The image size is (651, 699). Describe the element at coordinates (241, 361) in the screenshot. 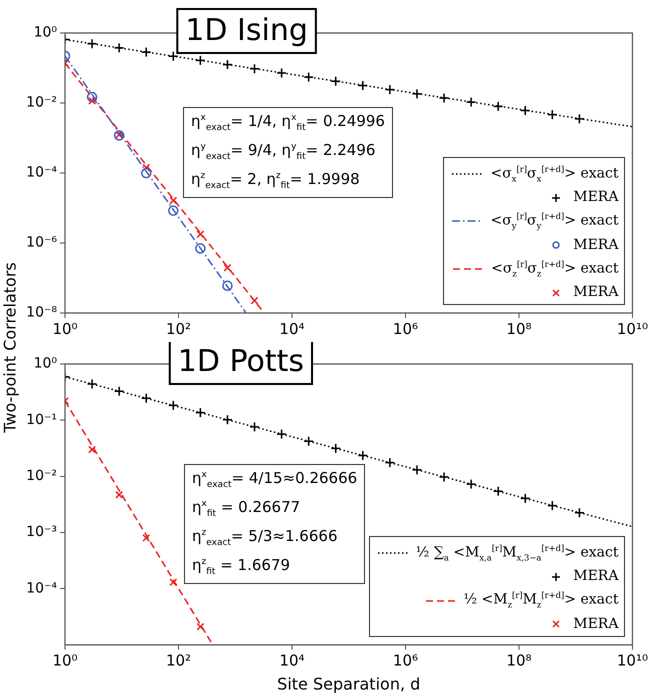

I see `chart-title: 1D Potts` at that location.